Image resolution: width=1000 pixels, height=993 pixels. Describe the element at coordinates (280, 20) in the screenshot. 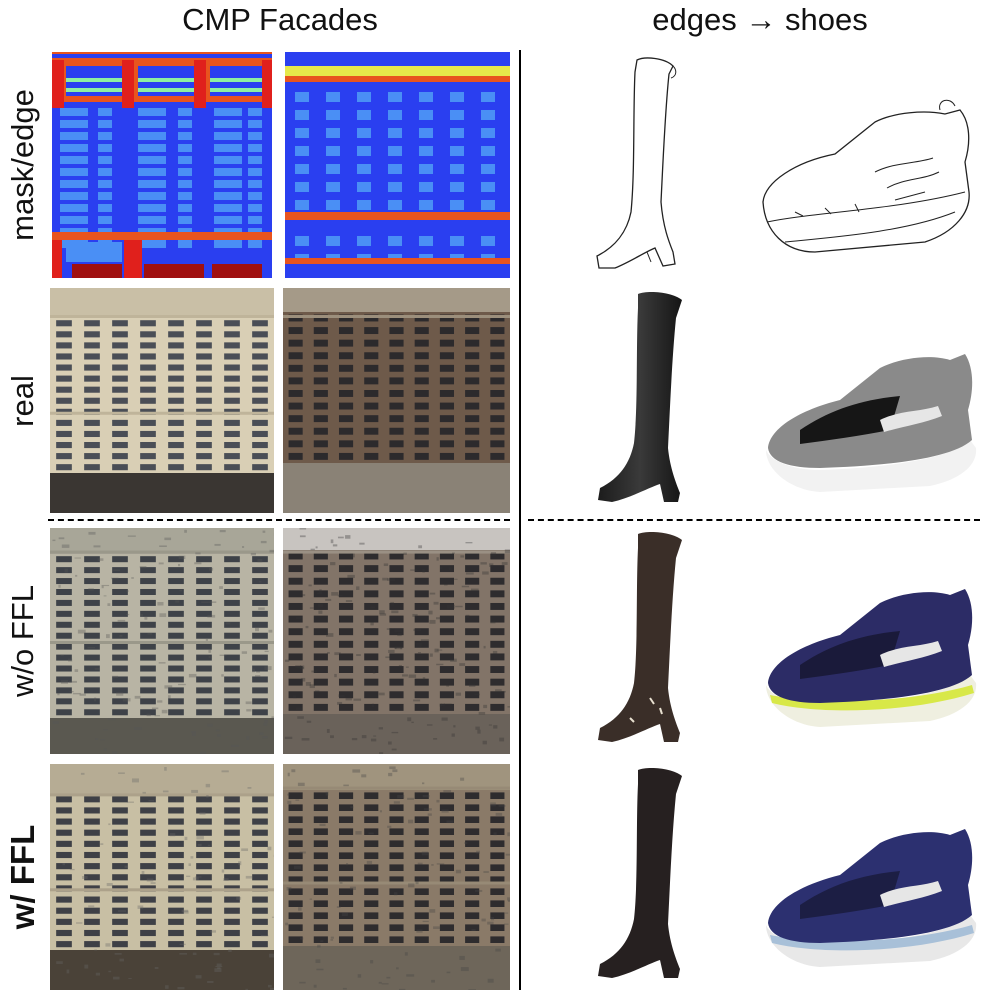

I see `facades-column-header: CMP Facades` at that location.